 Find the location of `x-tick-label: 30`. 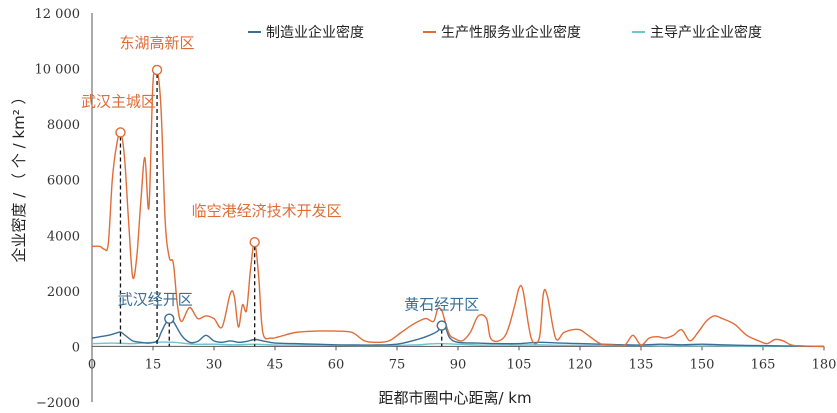

x-tick-label: 30 is located at coordinates (214, 364).